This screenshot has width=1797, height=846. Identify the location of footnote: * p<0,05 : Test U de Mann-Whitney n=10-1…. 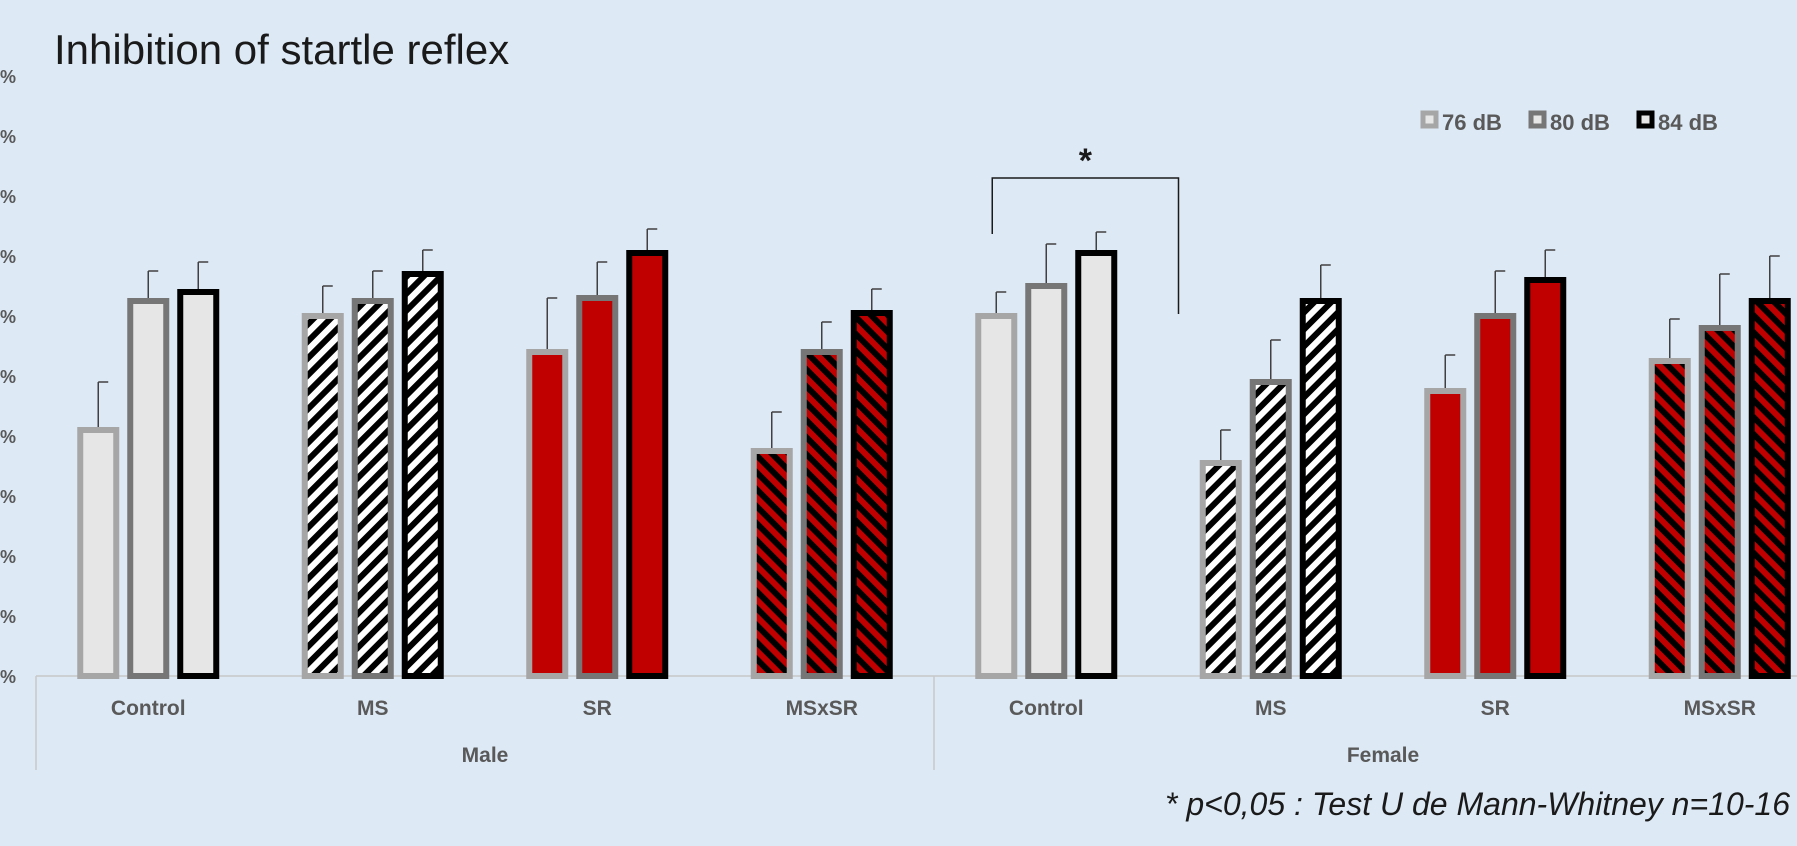
(1477, 804).